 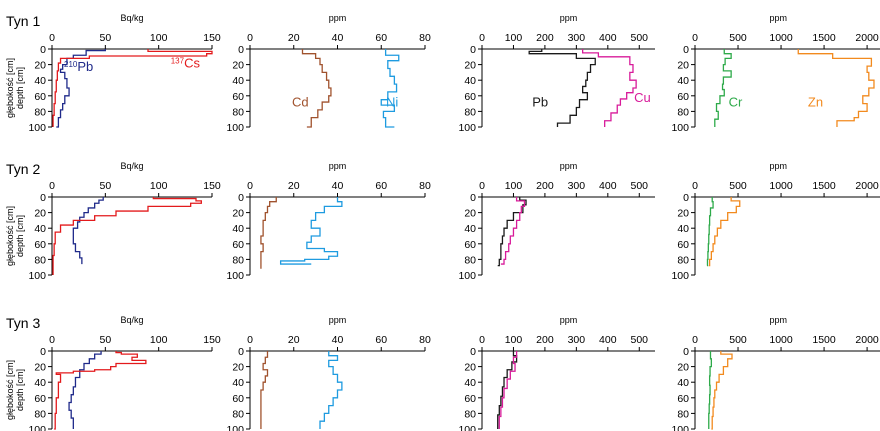 What do you see at coordinates (775, 73) in the screenshot?
I see `panel-4: ppm 0 500 1000 1500 2000 0 20 40 60 80 100 Cr Zn` at bounding box center [775, 73].